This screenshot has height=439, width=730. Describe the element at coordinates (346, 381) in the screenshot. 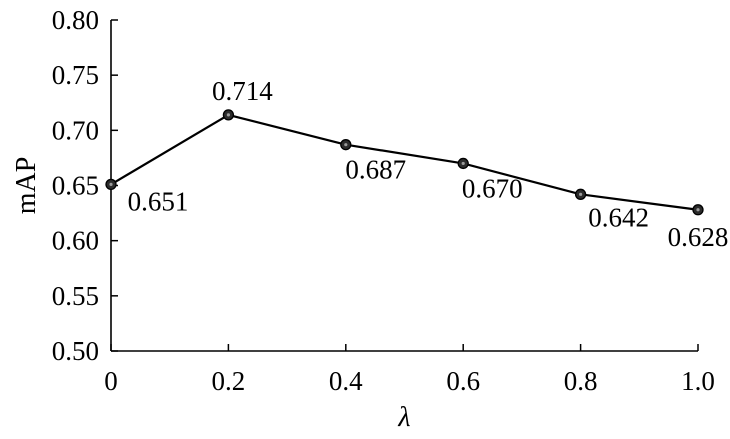

I see `x-tick-label: 0.4` at that location.